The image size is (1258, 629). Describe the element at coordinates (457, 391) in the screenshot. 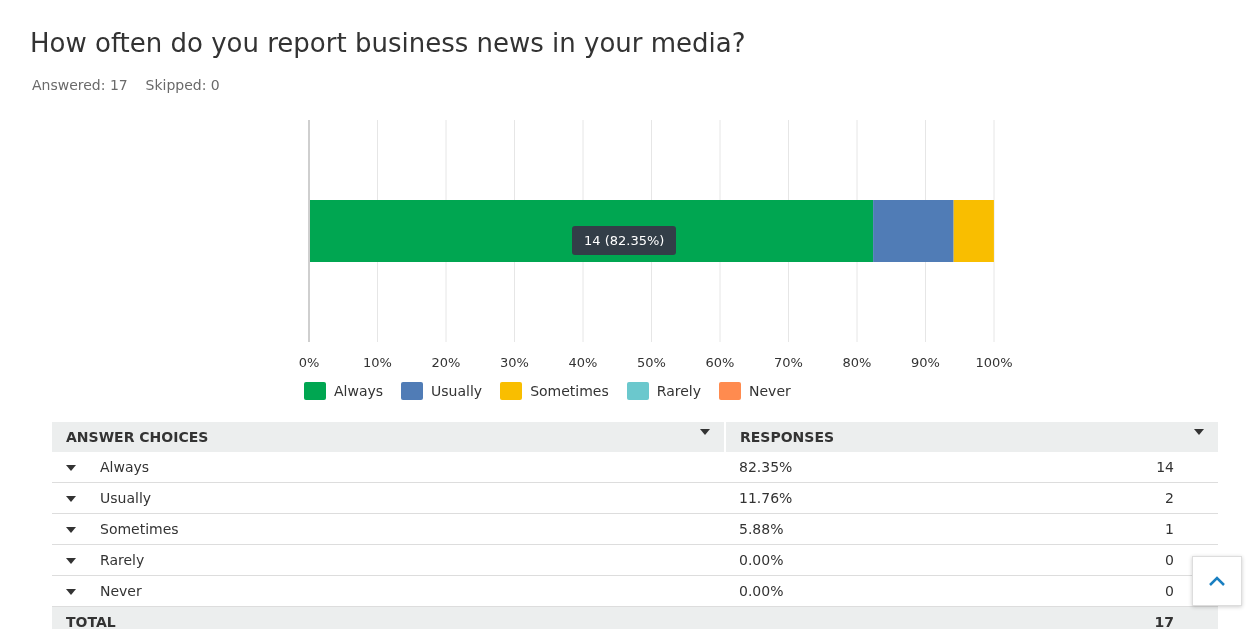

I see `legend-label: Usually` at that location.